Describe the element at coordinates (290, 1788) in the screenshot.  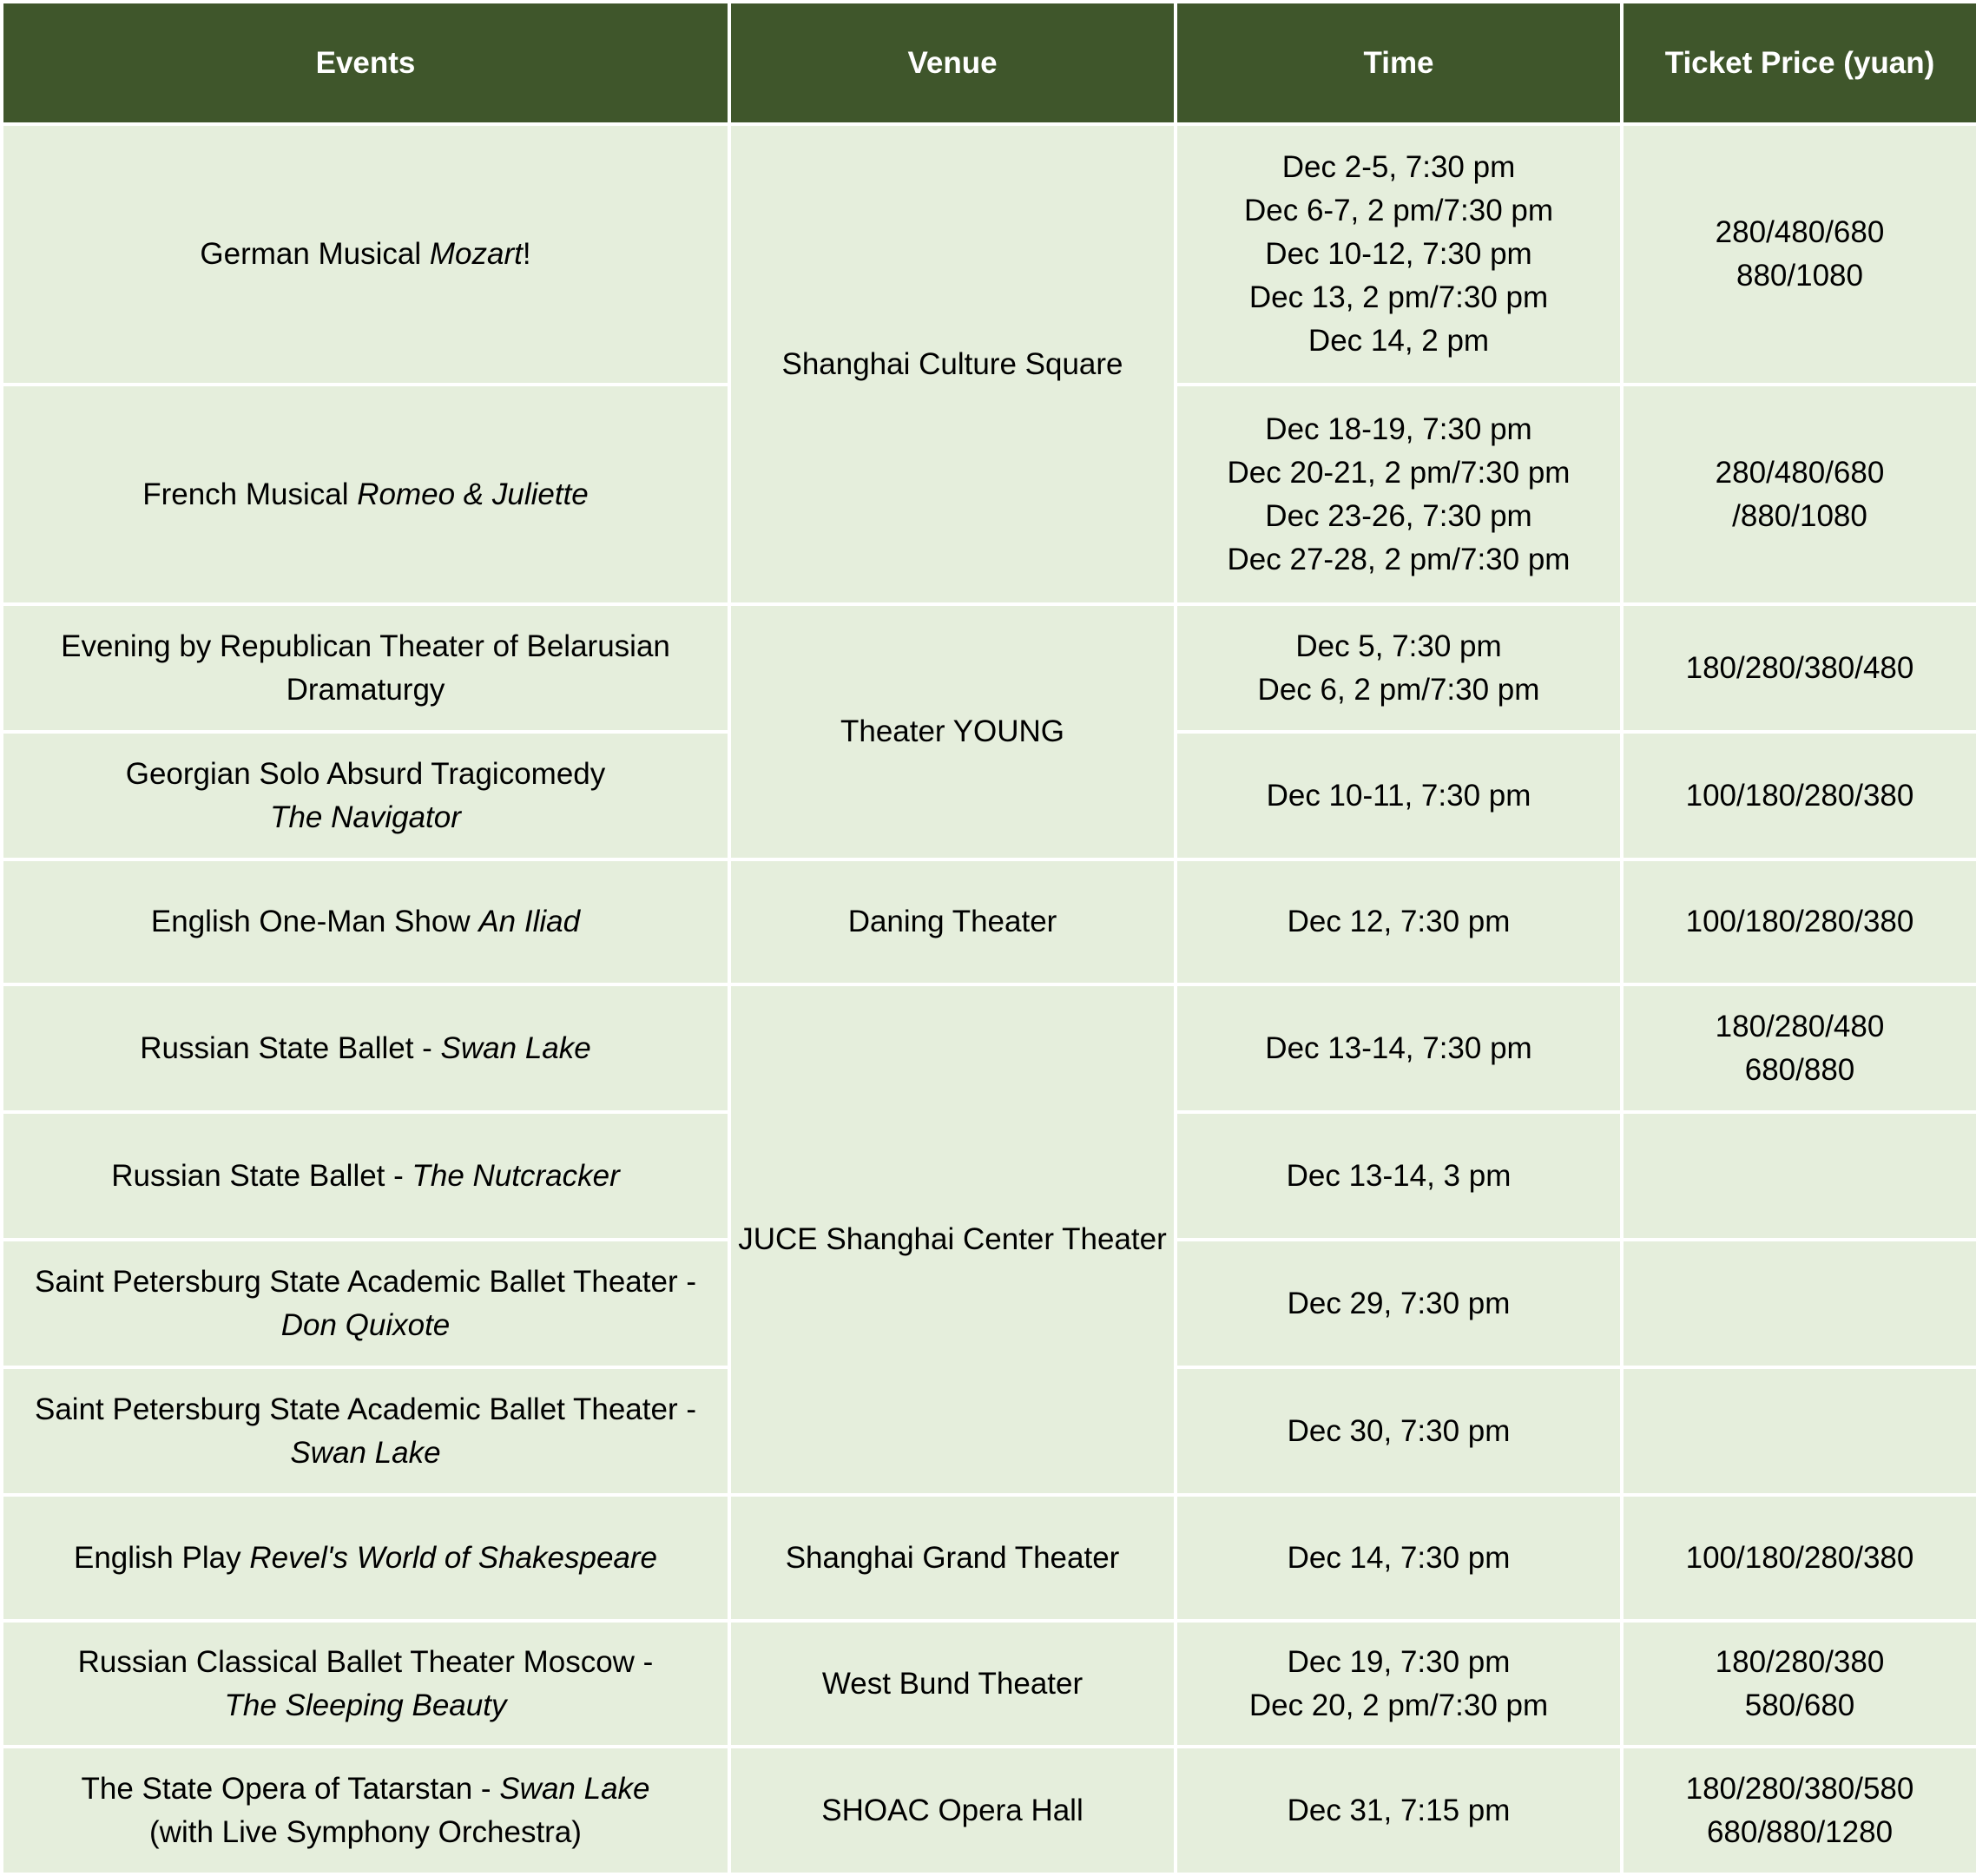
I see `event-text: The State Opera of Tatarstan -` at that location.